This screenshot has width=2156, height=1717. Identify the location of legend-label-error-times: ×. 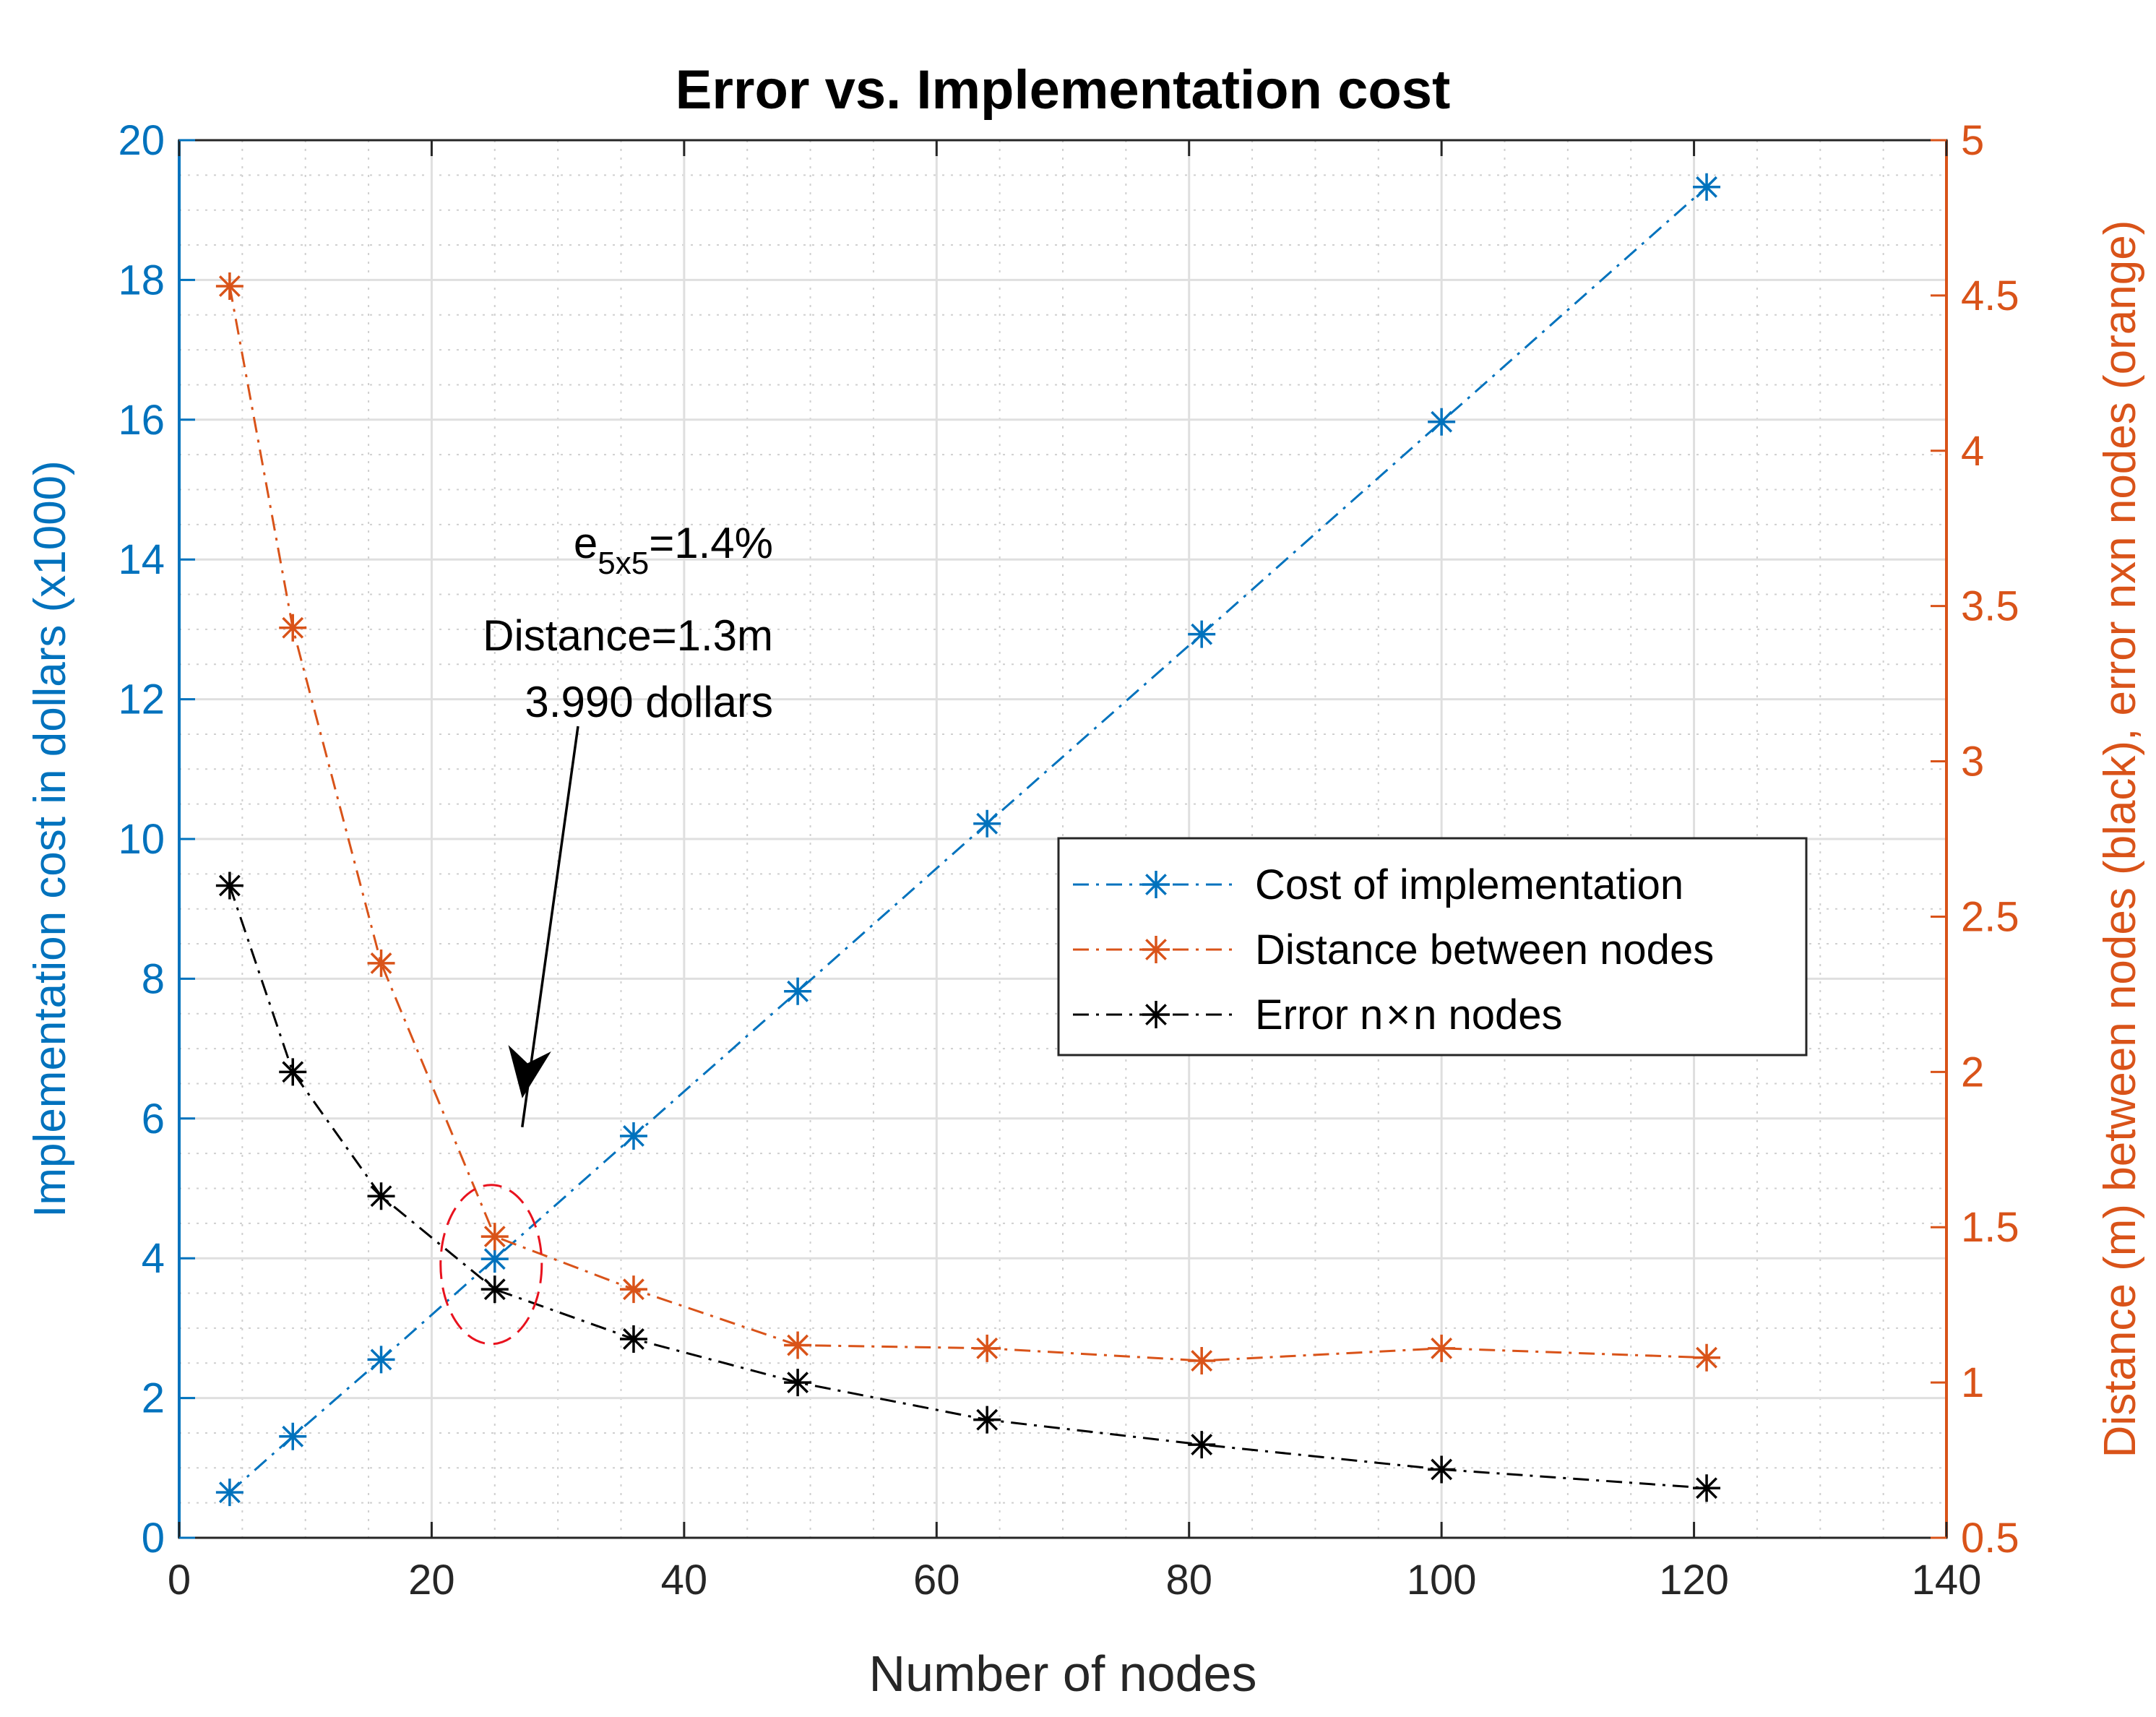
(1398, 1014).